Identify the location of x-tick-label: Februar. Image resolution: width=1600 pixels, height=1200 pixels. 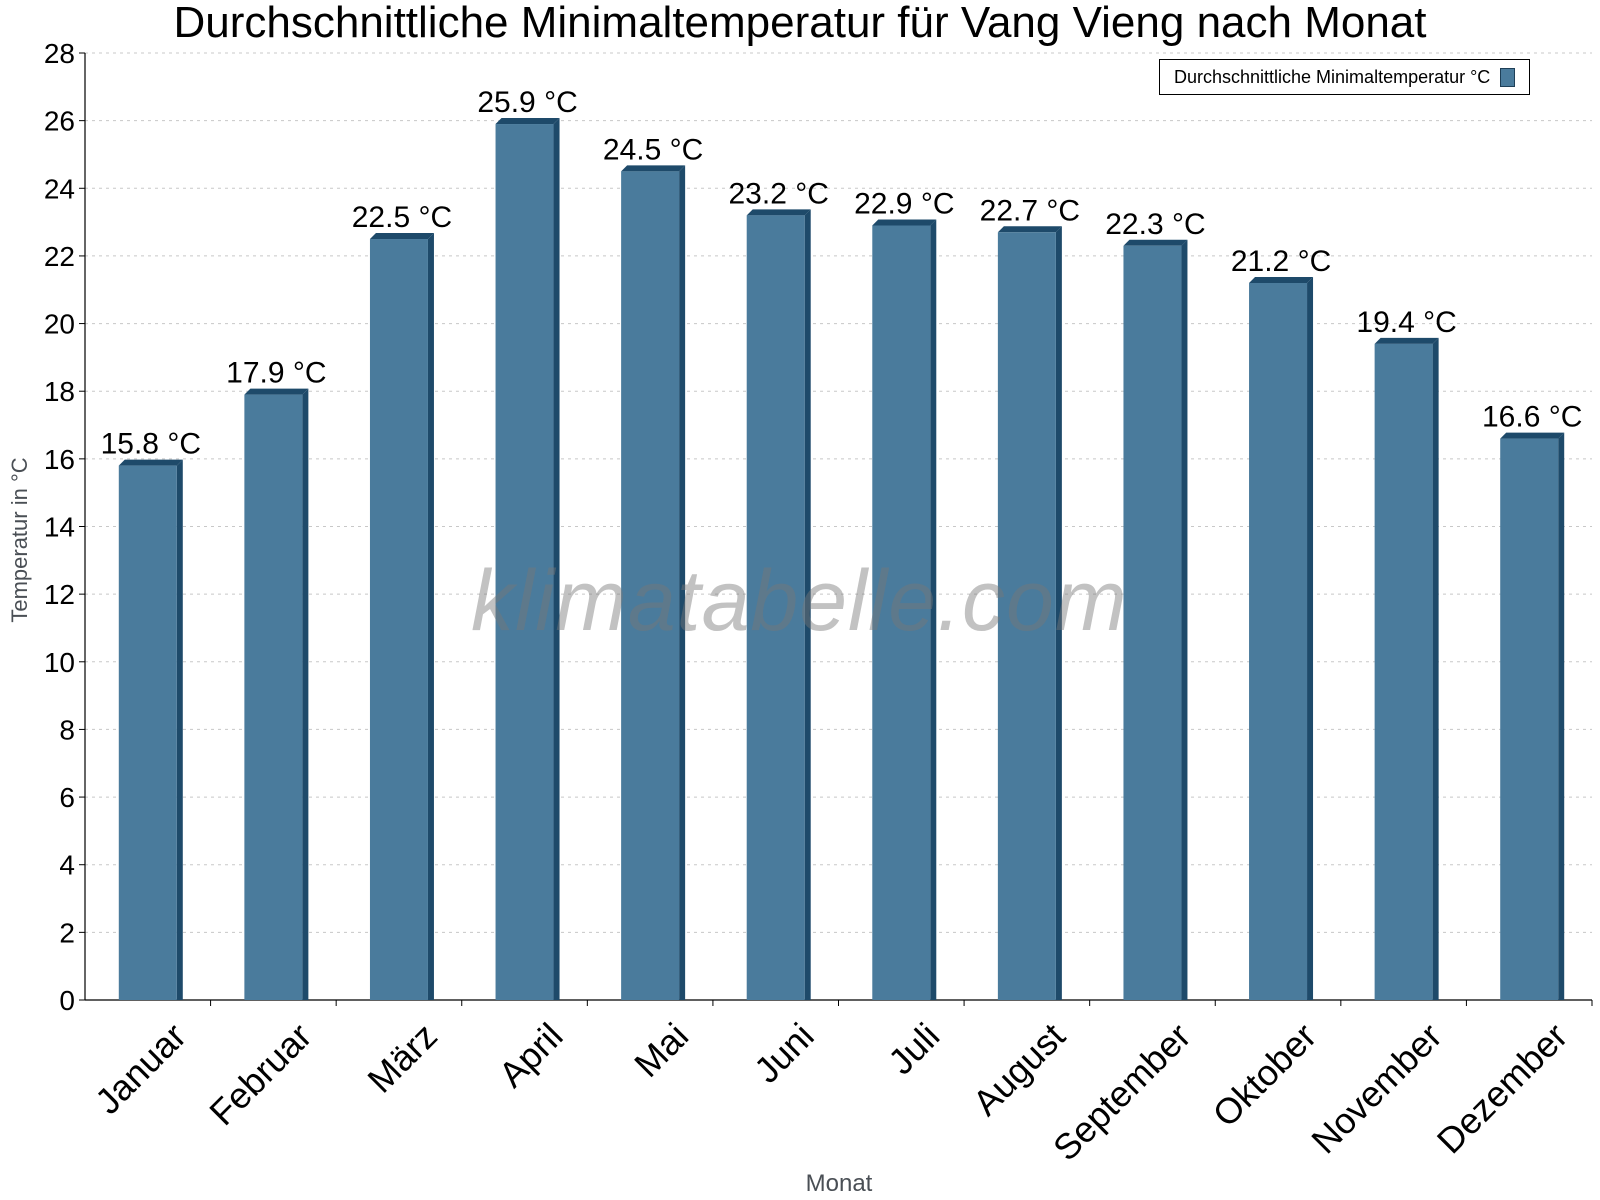
(260, 1074).